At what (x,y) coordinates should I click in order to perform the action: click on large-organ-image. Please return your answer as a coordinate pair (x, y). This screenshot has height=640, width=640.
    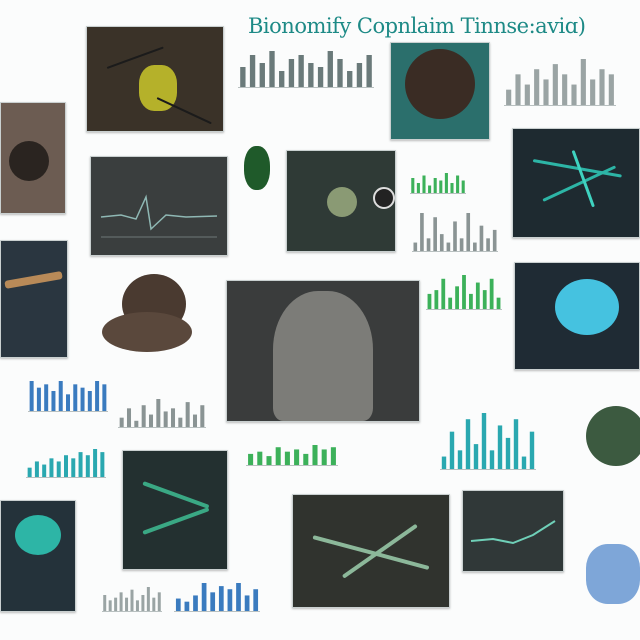
    Looking at the image, I should click on (323, 351).